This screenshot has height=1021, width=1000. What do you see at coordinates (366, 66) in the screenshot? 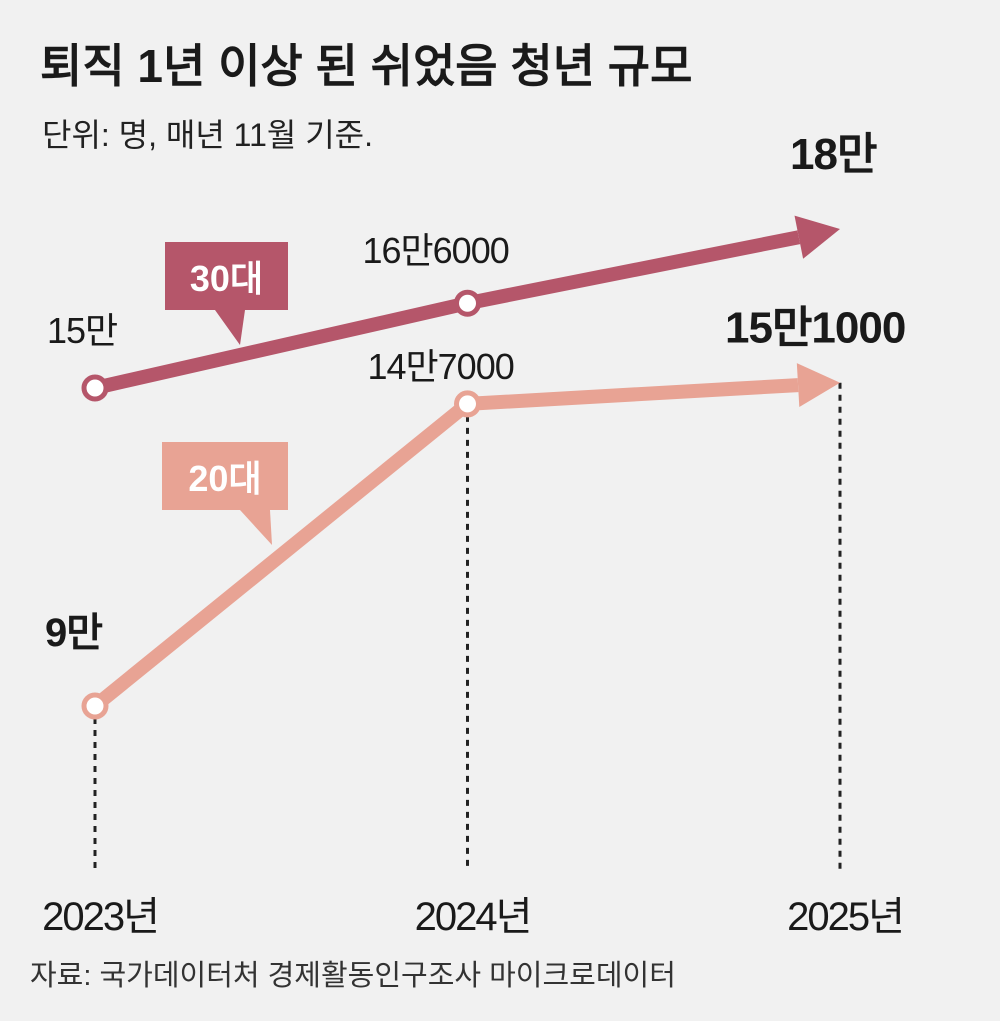
I see `chart-title: 퇴직 1년 이상 된 쉬었음 청년 규모` at bounding box center [366, 66].